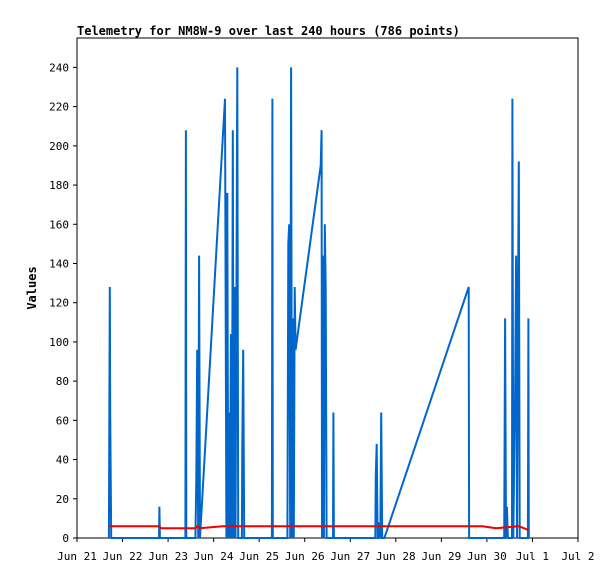  I want to click on y-axis-title: Values, so click(32, 287).